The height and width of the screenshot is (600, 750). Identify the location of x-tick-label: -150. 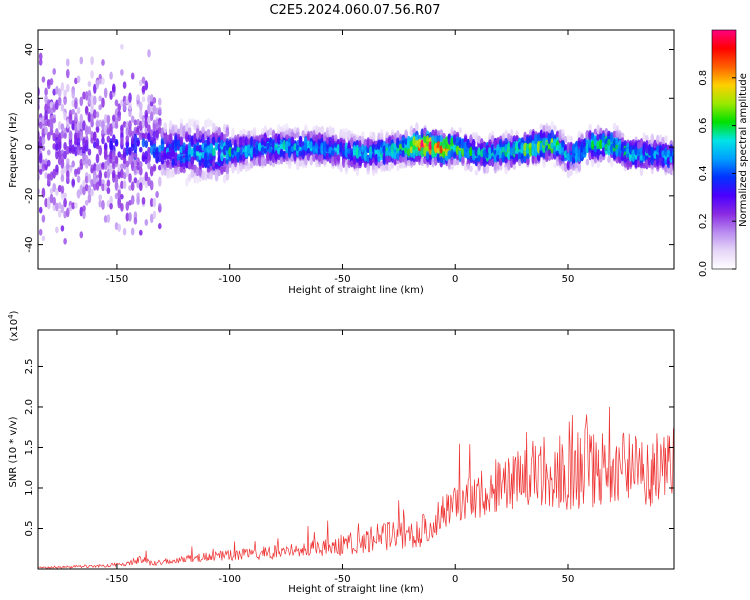
(117, 279).